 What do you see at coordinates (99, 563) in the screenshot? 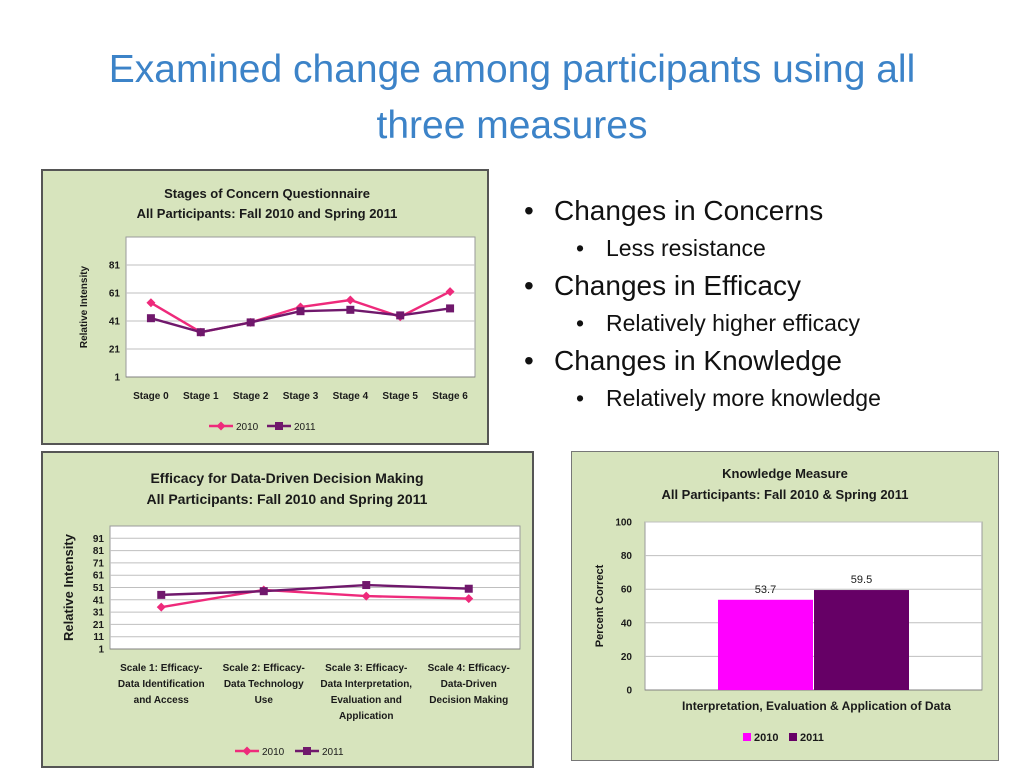
I see `y-tick-label: 71` at bounding box center [99, 563].